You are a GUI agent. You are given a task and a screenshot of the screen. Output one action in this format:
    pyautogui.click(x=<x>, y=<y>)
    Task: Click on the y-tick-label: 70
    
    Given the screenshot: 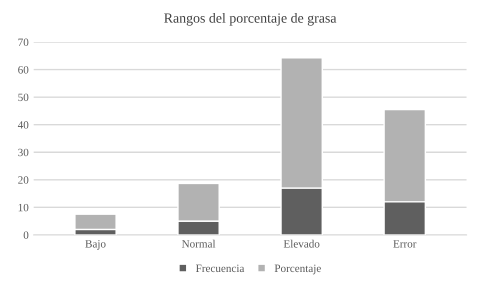 What is the action you would take?
    pyautogui.click(x=23, y=42)
    